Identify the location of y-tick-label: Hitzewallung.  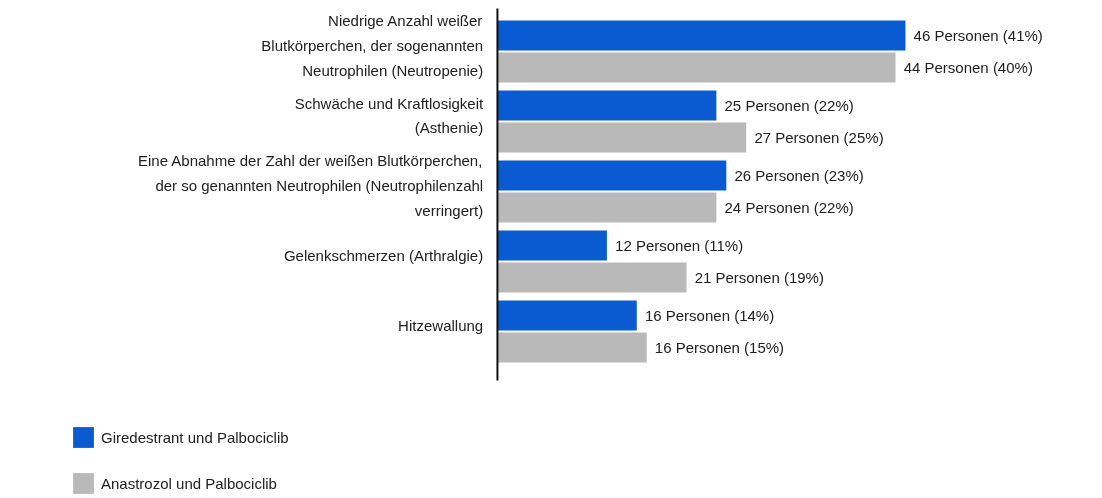
(441, 325).